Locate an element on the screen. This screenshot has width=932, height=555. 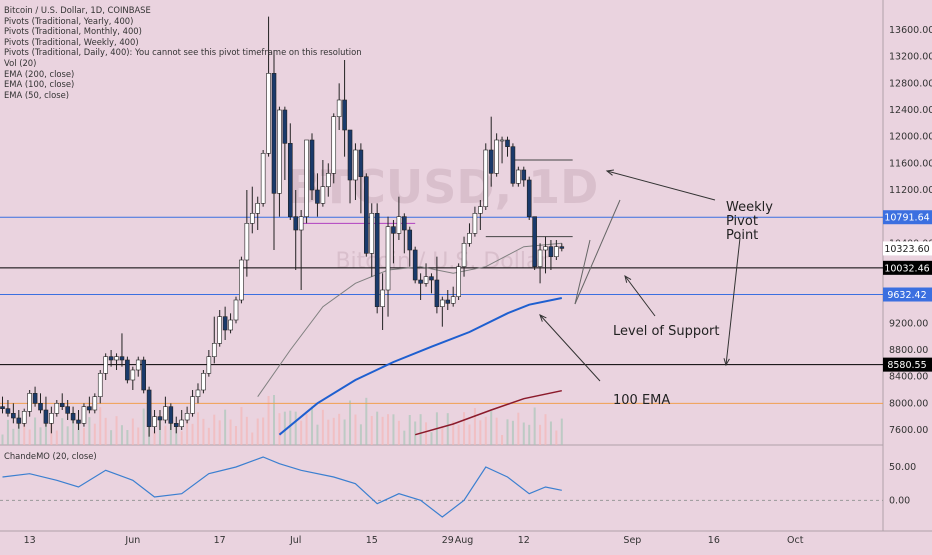
annotation-level-of-support: Level of Support is located at coordinates (666, 331).